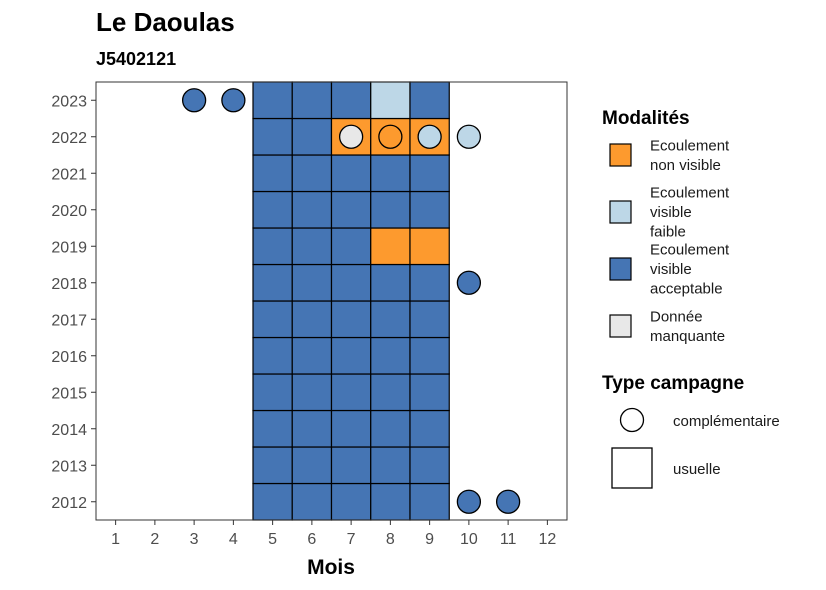 This screenshot has height=590, width=826. I want to click on legend-label-nv-1: non visible, so click(685, 165).